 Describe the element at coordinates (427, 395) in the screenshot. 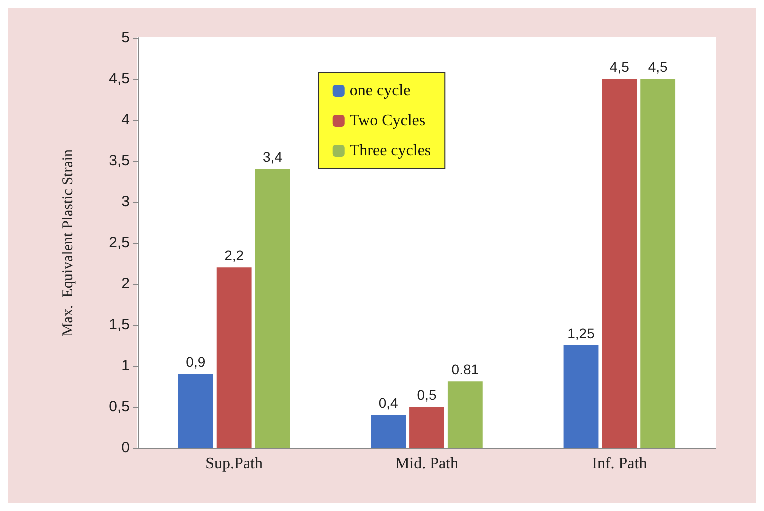

I see `data-label: 0,5` at that location.